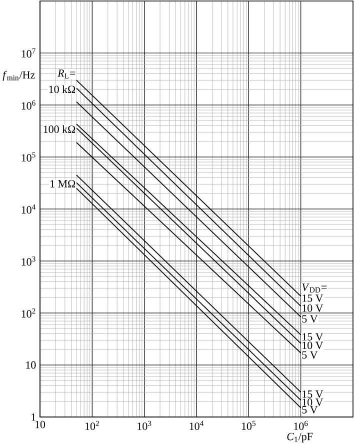 This screenshot has width=354, height=446. I want to click on y-axis-title: f$_{min}$/Hz, so click(18, 75).